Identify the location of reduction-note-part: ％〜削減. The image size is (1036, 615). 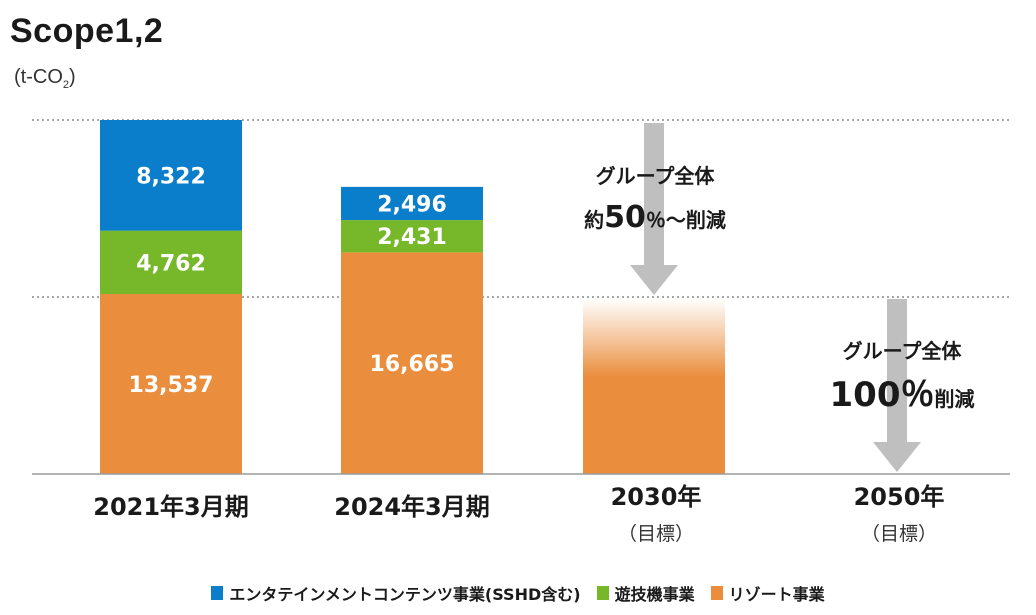
(686, 220).